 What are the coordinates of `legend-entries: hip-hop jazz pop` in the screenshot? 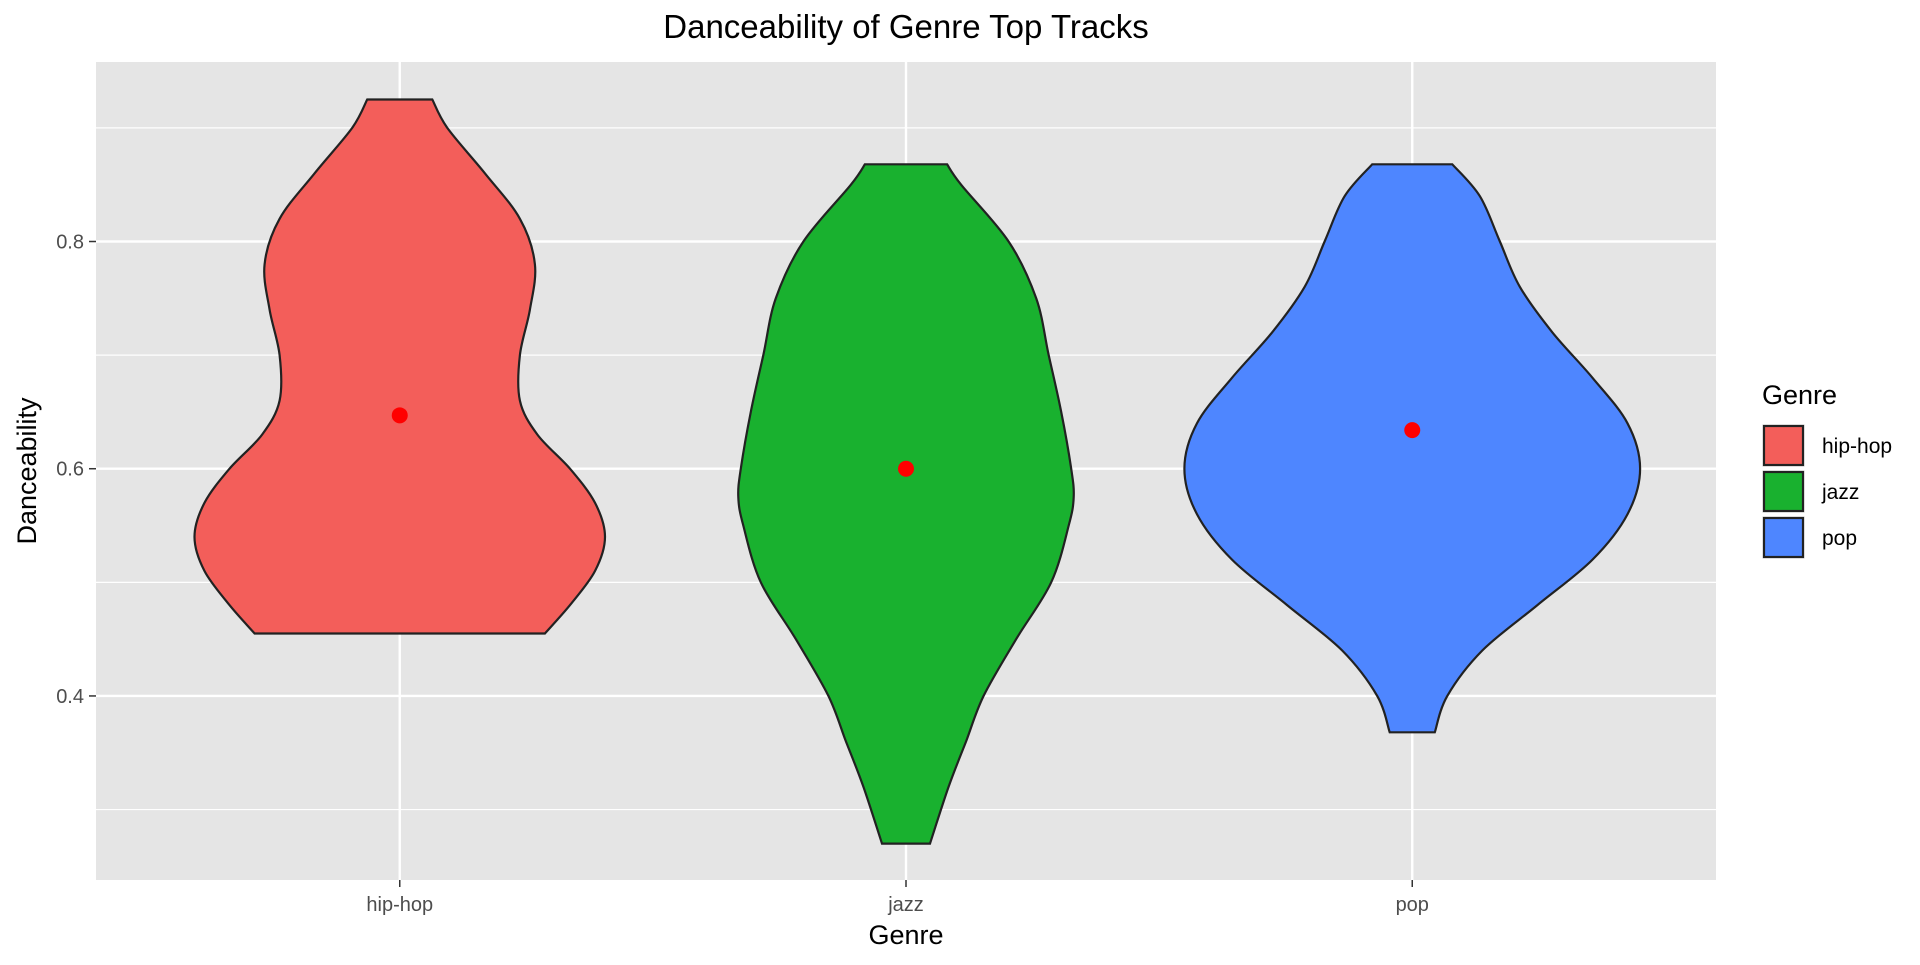 It's located at (1827, 491).